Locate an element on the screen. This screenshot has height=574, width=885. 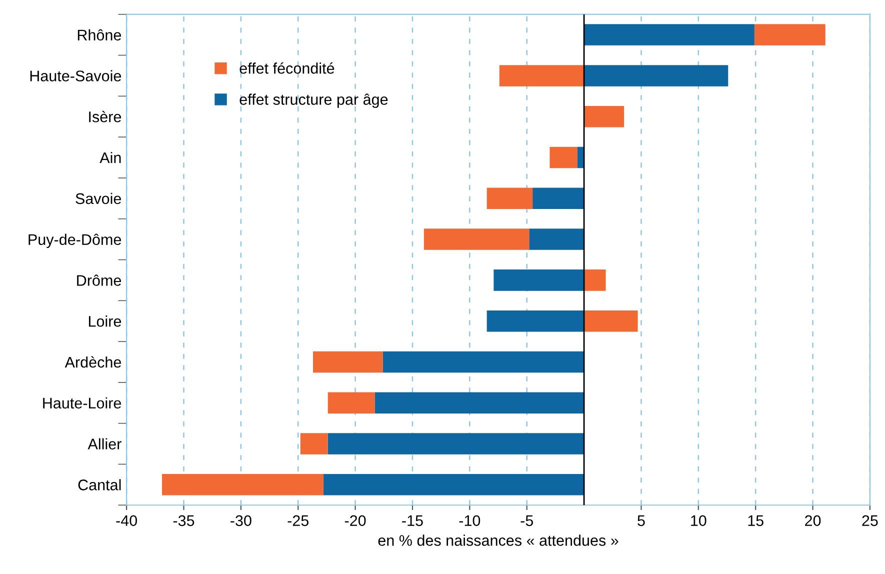
y-tick-label: Rhône is located at coordinates (100, 34).